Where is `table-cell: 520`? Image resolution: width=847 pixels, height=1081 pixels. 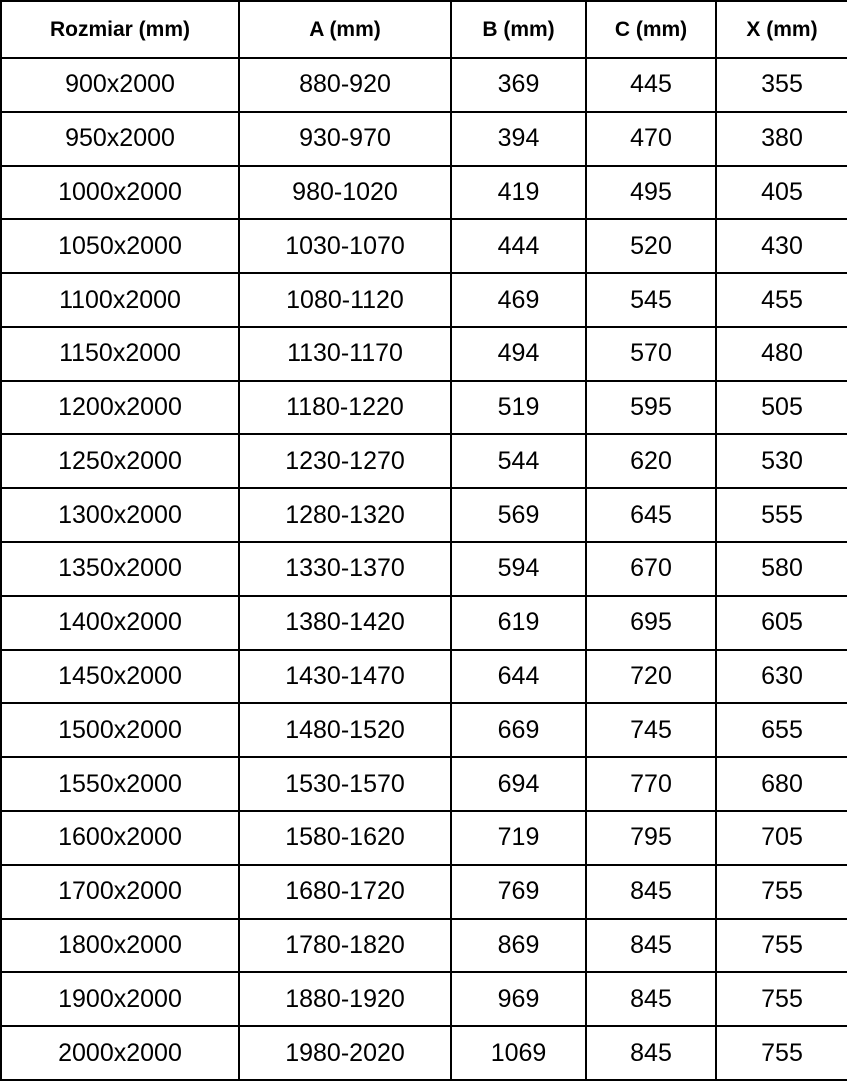
table-cell: 520 is located at coordinates (651, 246).